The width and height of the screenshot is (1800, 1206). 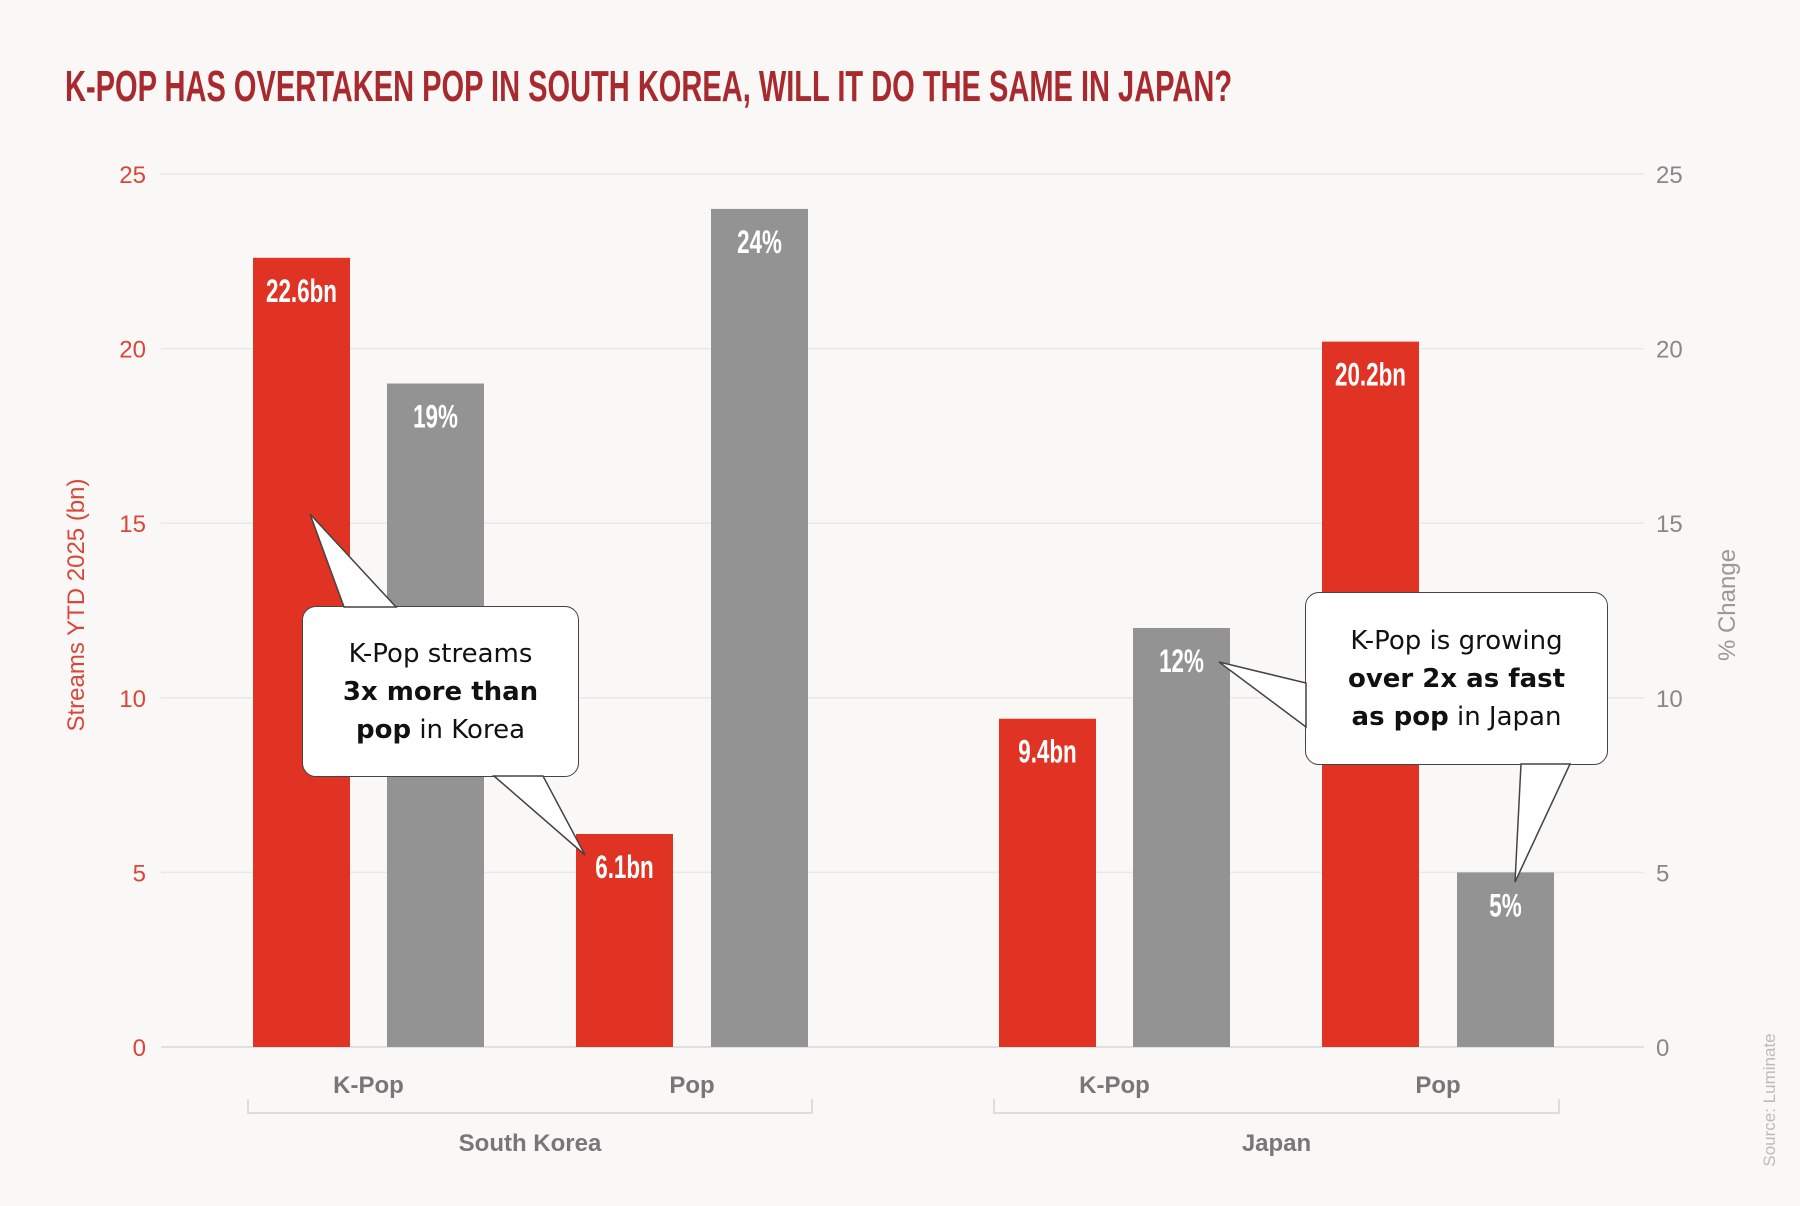 What do you see at coordinates (1769, 1099) in the screenshot?
I see `source-note: Source: Luminate` at bounding box center [1769, 1099].